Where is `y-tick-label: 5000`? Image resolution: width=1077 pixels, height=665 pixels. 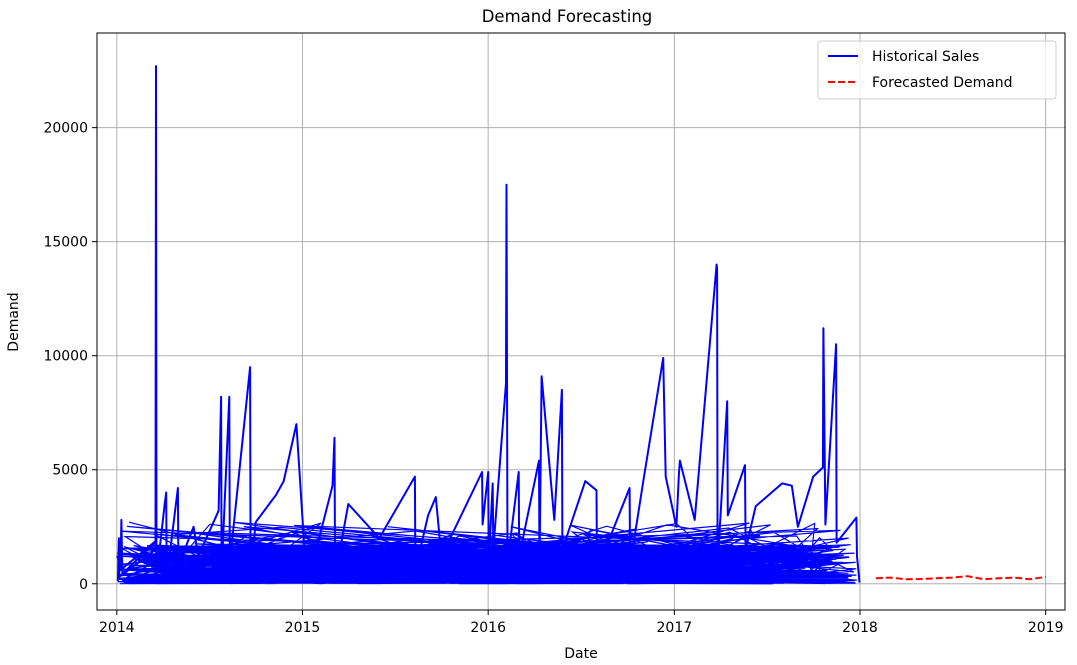 y-tick-label: 5000 is located at coordinates (70, 471).